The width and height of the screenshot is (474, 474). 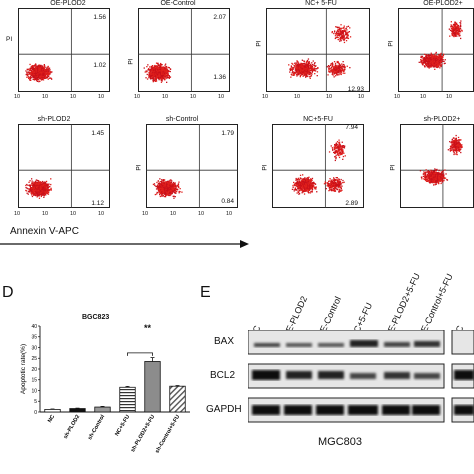 What do you see at coordinates (148, 328) in the screenshot?
I see `significance-marker: **` at bounding box center [148, 328].